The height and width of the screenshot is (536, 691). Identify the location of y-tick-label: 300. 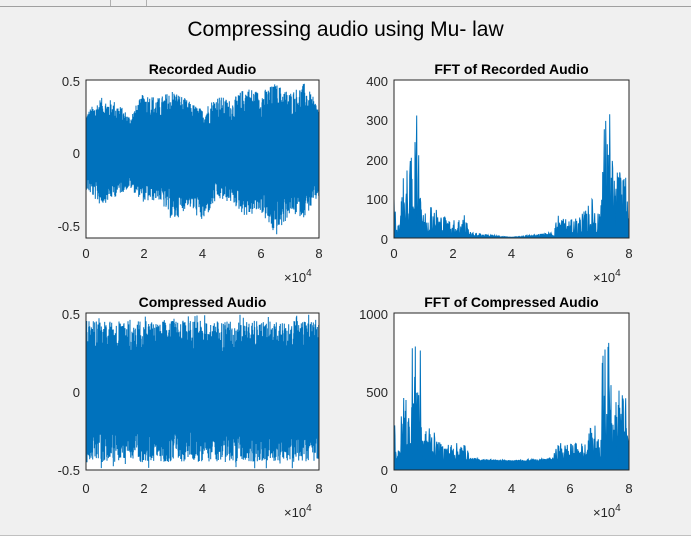
(377, 120).